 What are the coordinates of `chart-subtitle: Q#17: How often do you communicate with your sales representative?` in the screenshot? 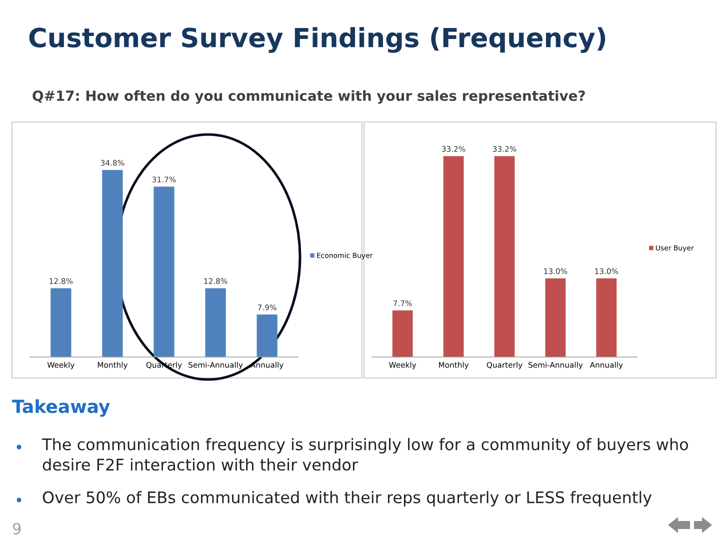 It's located at (308, 97).